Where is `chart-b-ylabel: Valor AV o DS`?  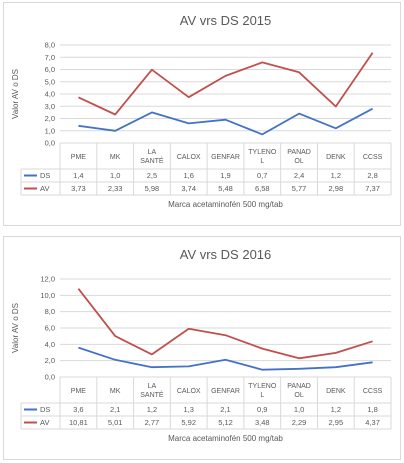 chart-b-ylabel: Valor AV o DS is located at coordinates (15, 328).